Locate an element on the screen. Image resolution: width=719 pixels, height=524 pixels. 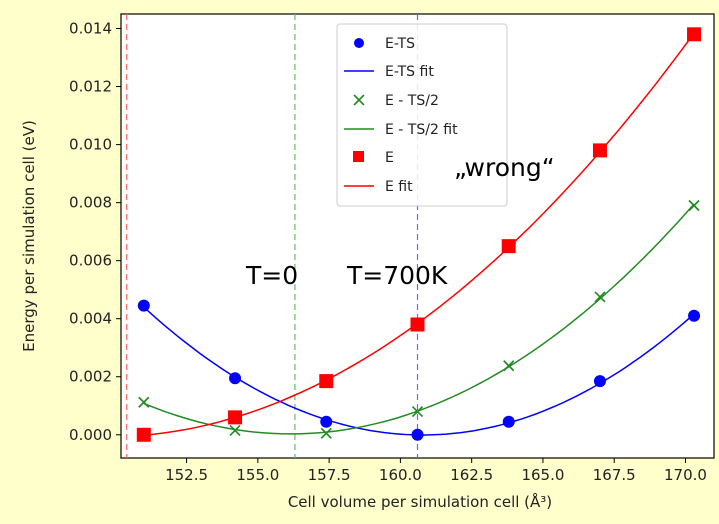
x-tick-label-2: 157.5 is located at coordinates (329, 475).